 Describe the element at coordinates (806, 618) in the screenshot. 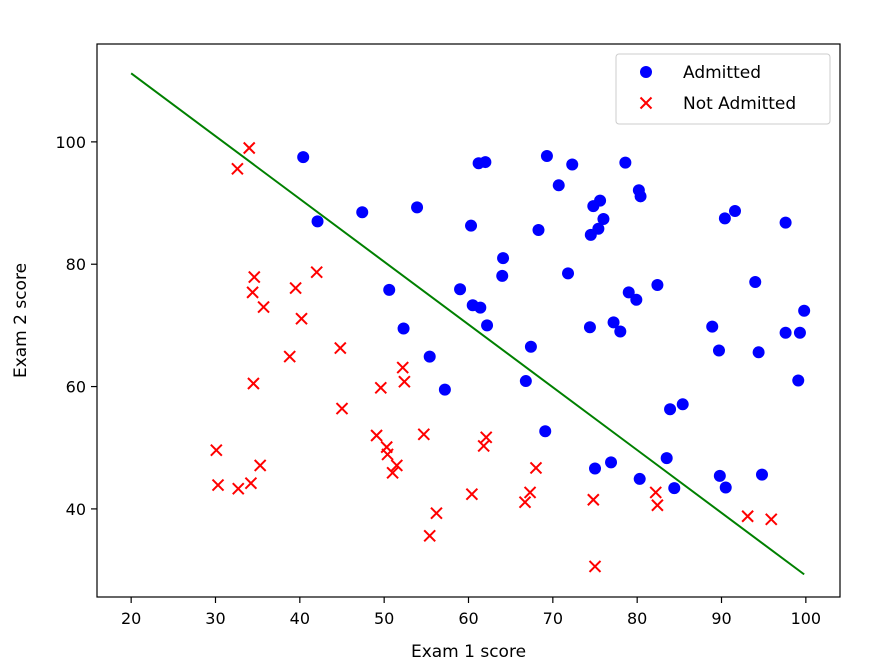

I see `x-tick-label: 100` at that location.